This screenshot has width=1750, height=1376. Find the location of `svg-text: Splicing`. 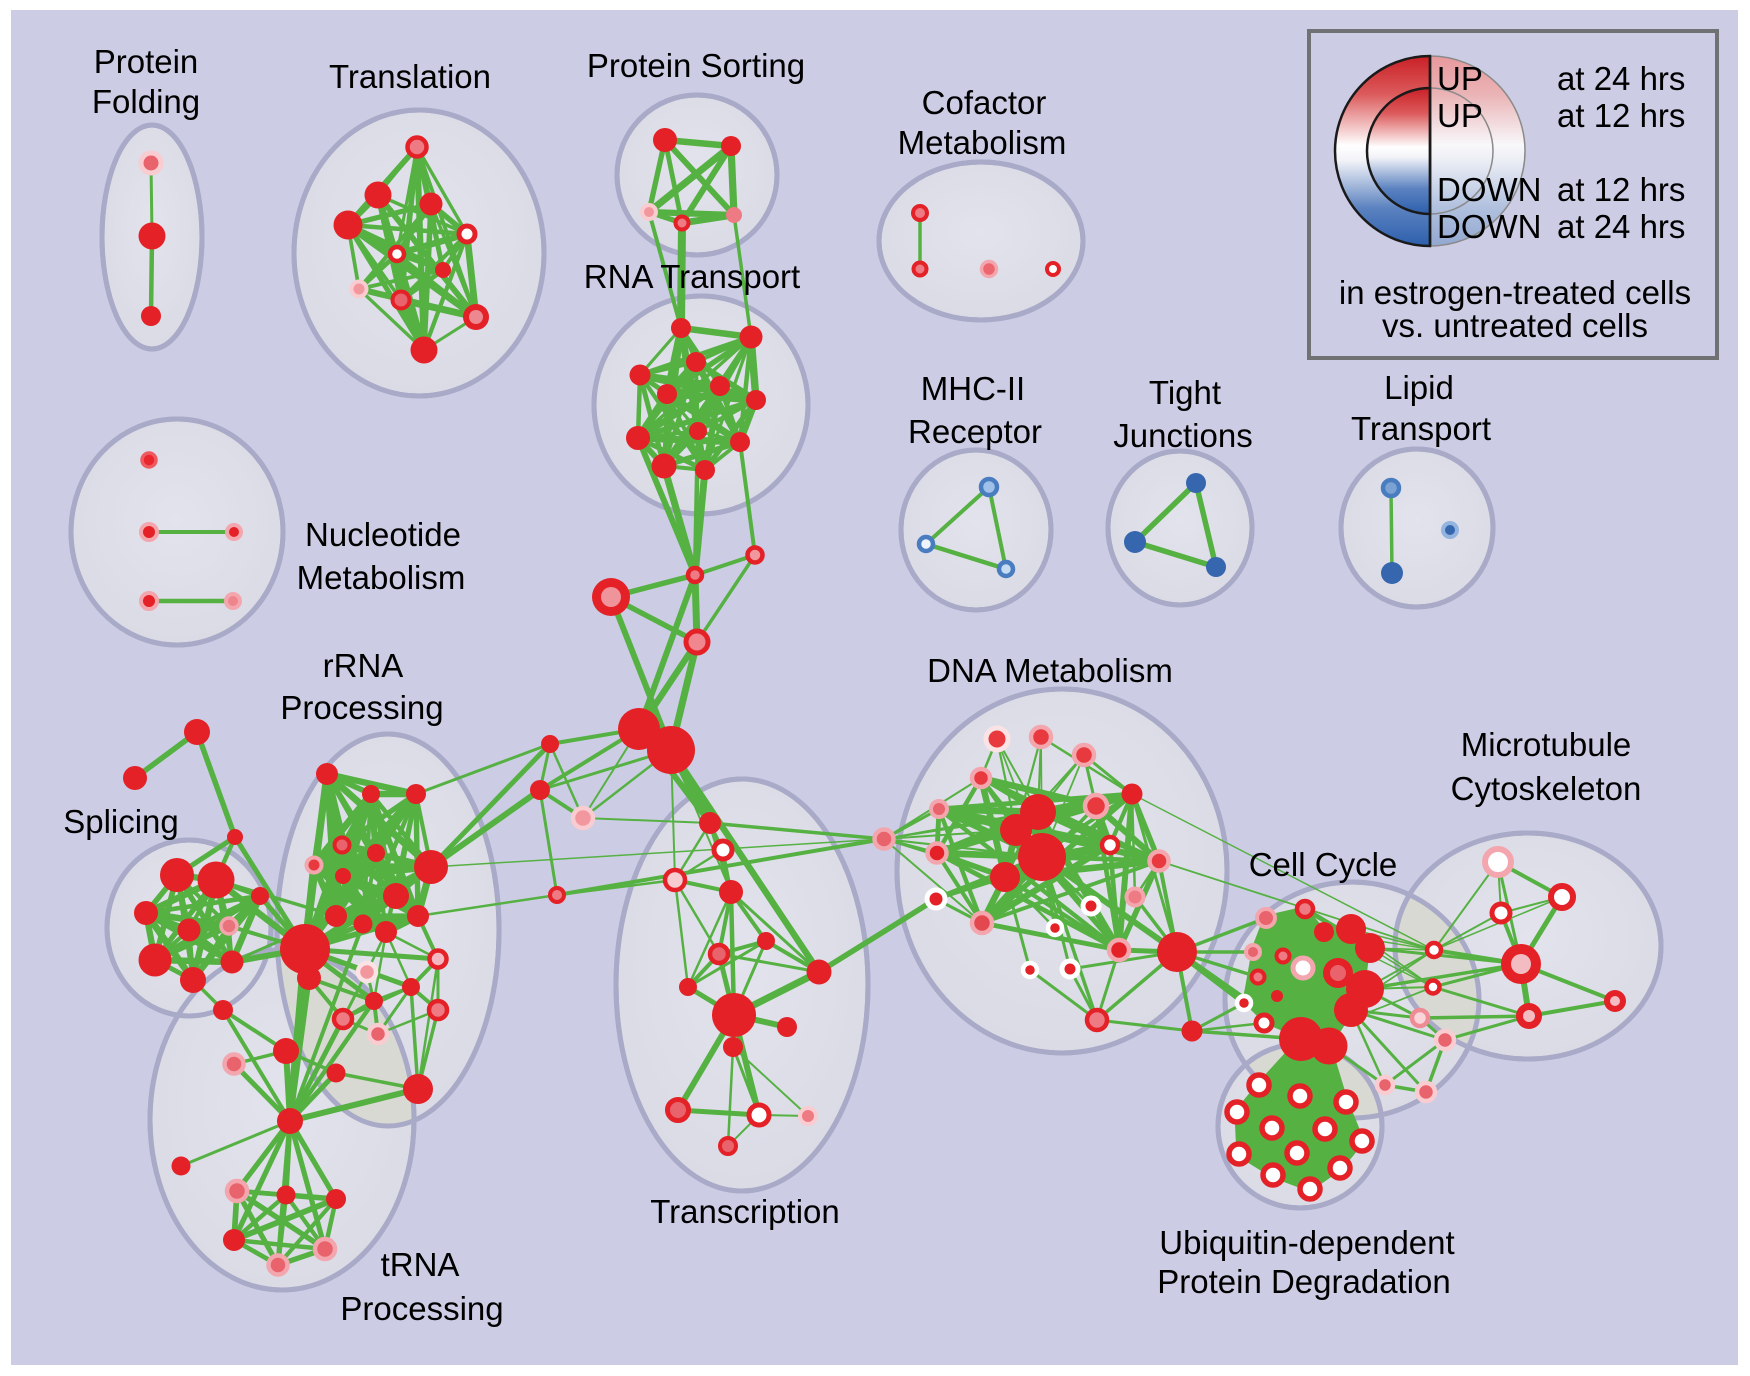

svg-text: Splicing is located at coordinates (121, 821).